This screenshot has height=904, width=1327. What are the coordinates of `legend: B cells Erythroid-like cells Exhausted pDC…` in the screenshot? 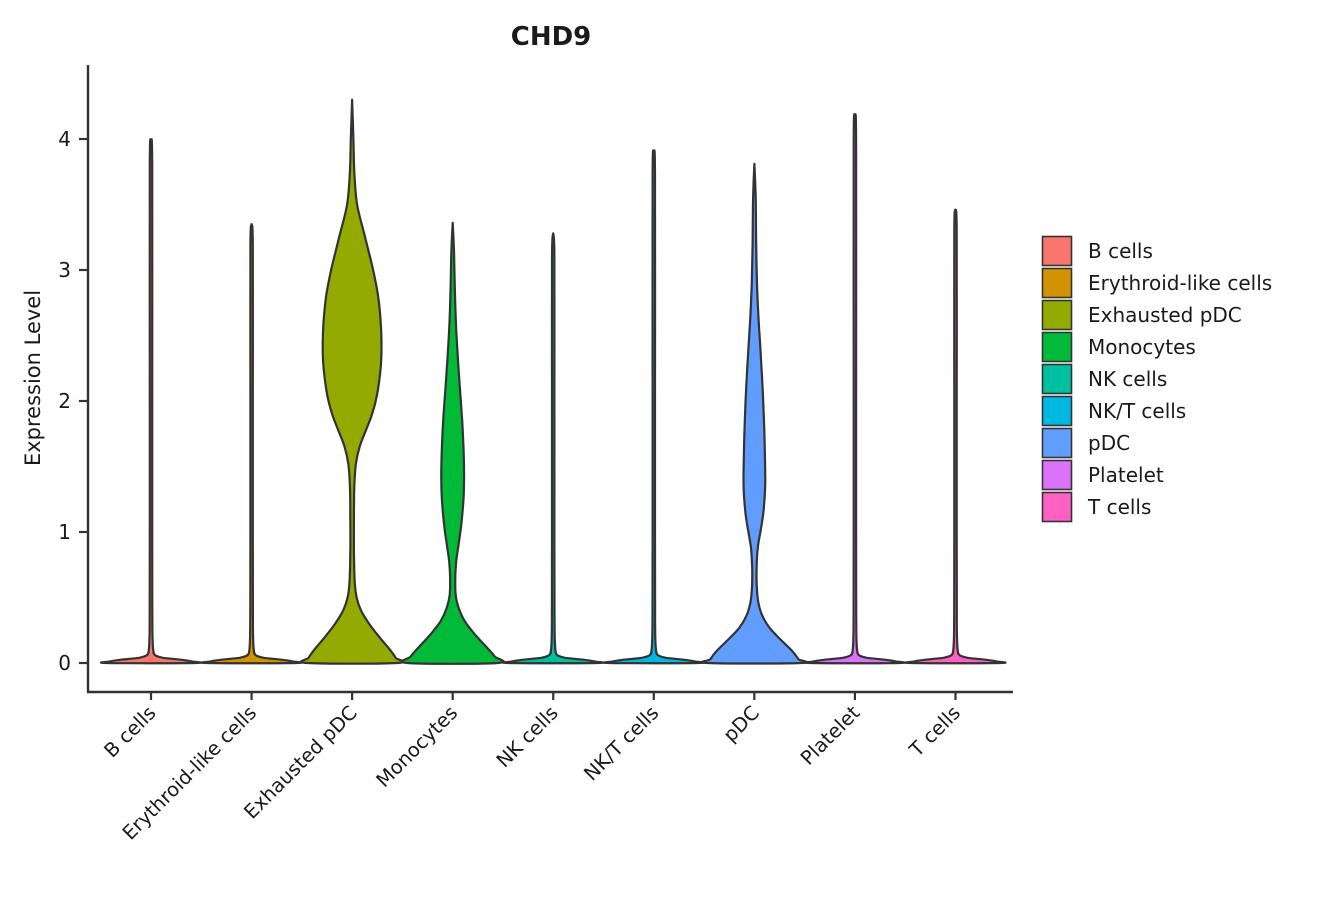 It's located at (1156, 379).